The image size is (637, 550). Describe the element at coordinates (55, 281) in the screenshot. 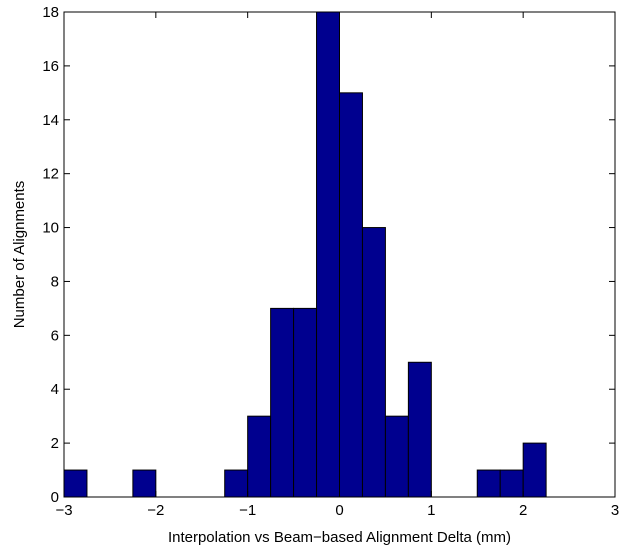

I see `y-tick-label: 8` at that location.